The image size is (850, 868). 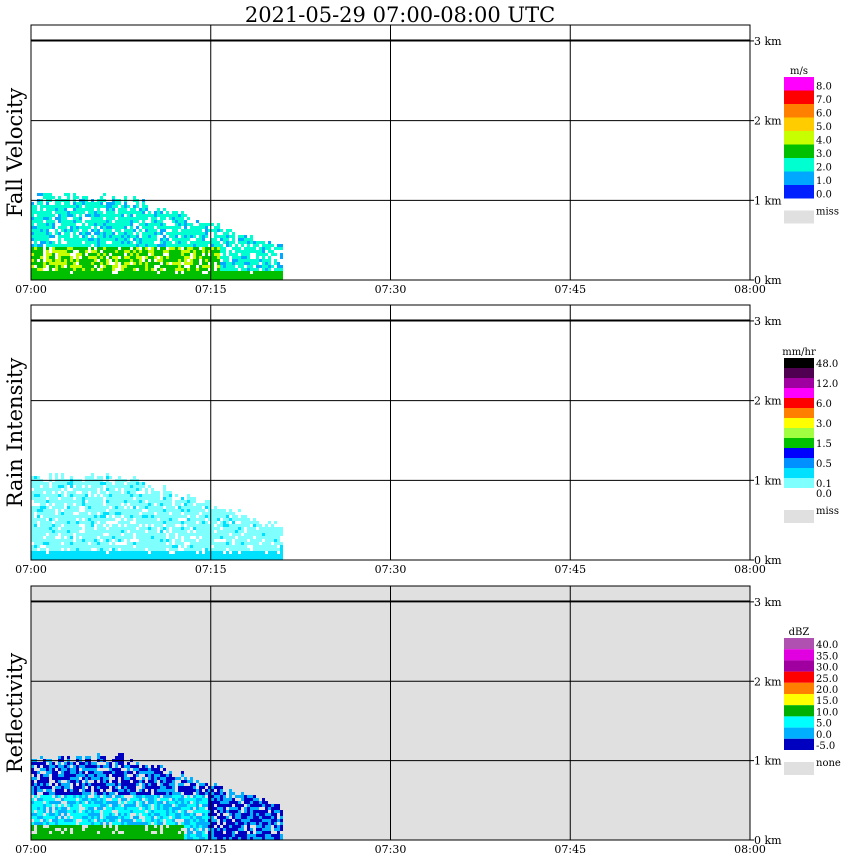 I want to click on colorbar-swatch, so click(x=799, y=644).